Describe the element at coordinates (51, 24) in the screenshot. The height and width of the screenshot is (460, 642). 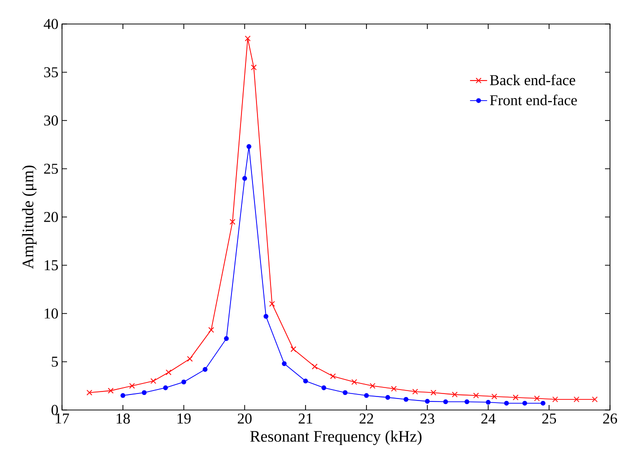
I see `y-tick-label: 40` at that location.